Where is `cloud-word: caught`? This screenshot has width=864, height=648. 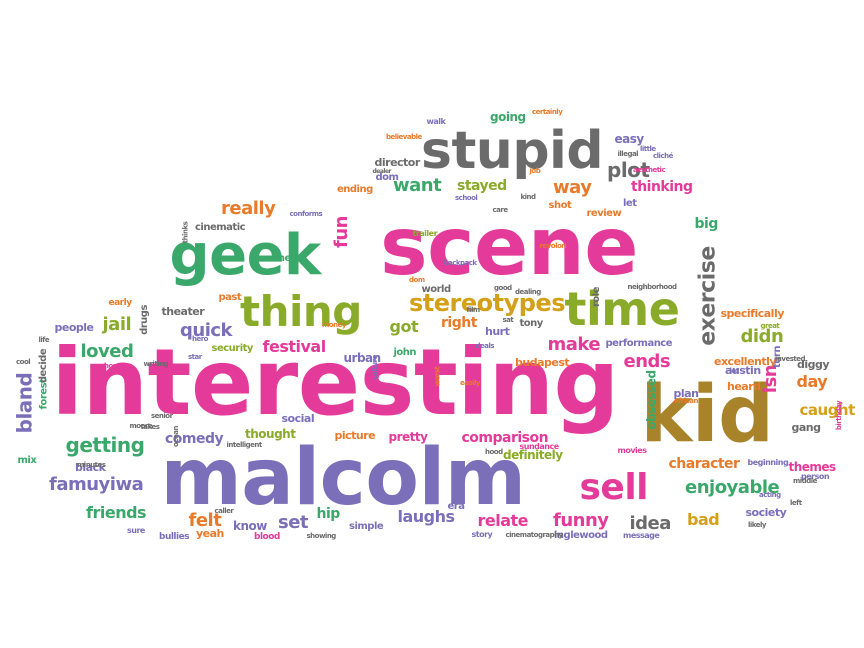 cloud-word: caught is located at coordinates (827, 409).